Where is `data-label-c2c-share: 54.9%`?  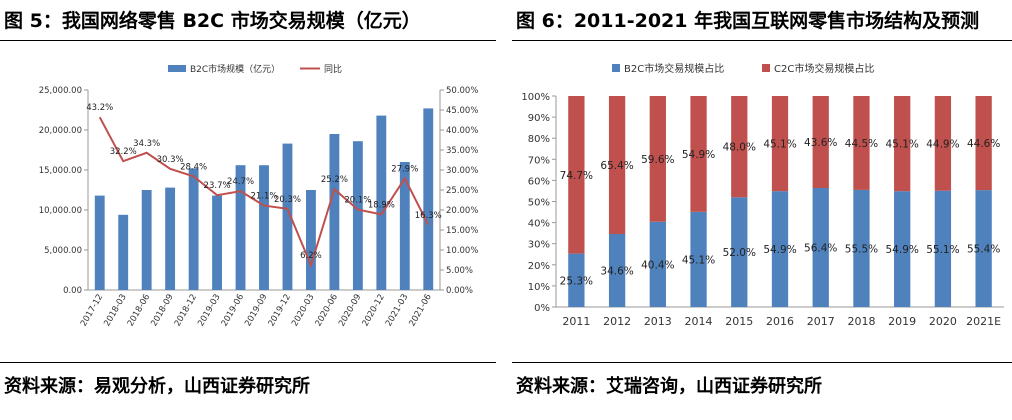 data-label-c2c-share: 54.9% is located at coordinates (698, 155).